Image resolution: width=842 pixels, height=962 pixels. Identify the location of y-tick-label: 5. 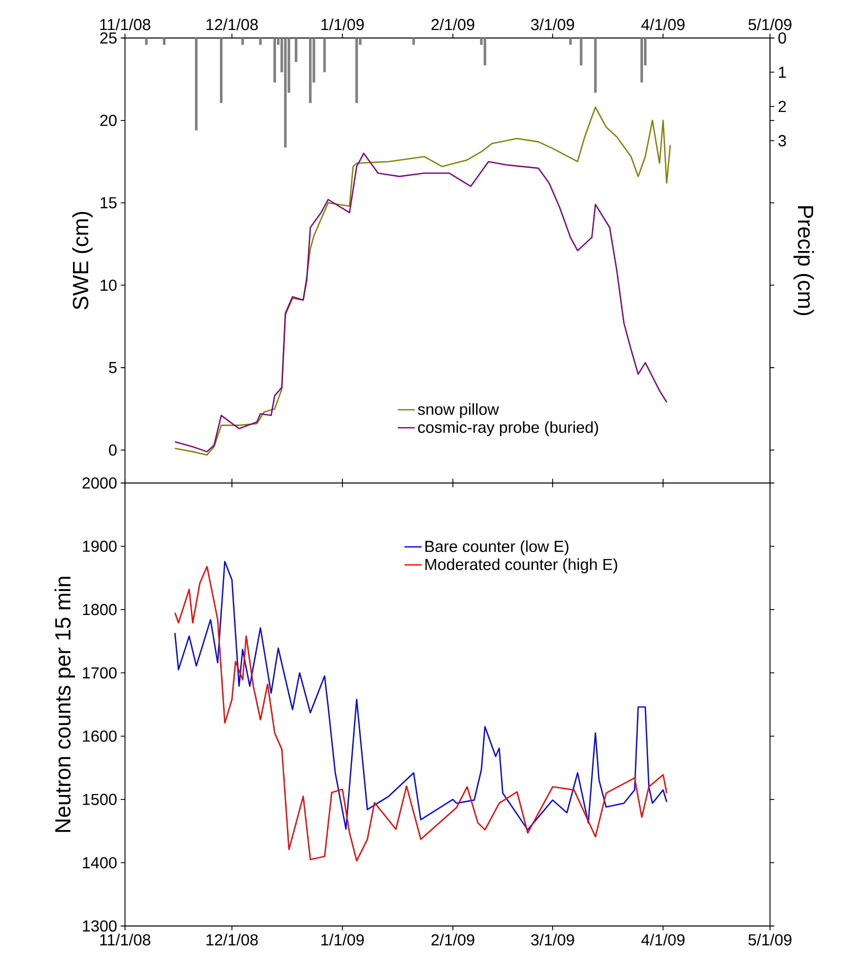
(113, 368).